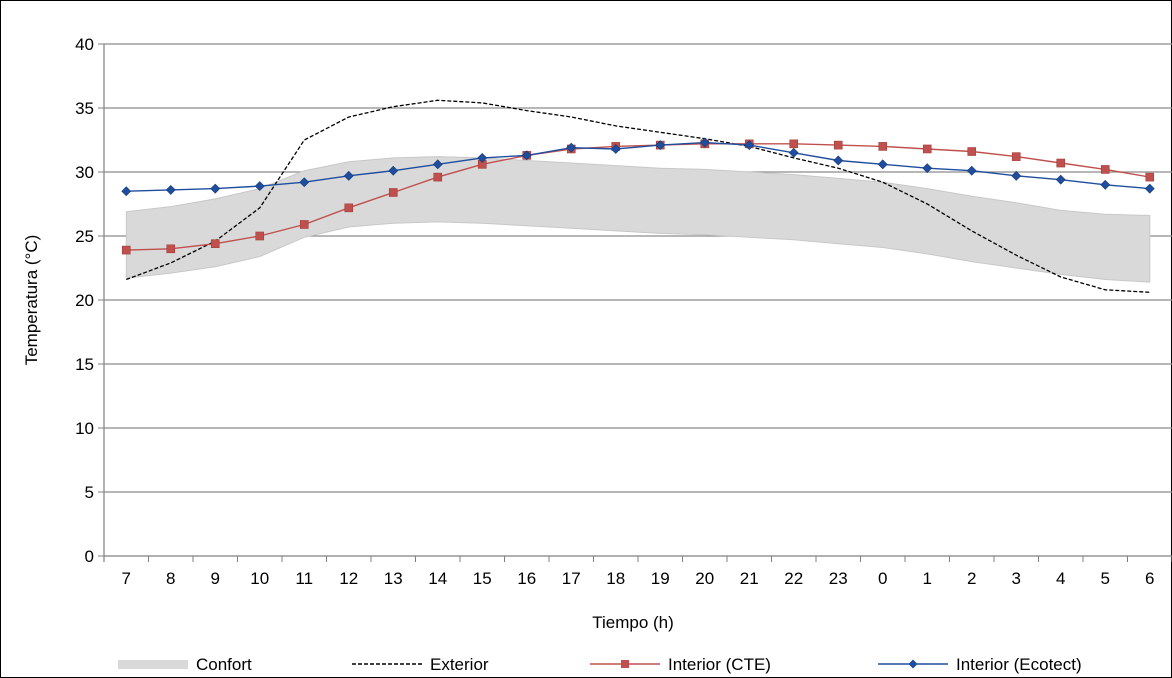 This screenshot has height=678, width=1172. I want to click on x-tick-label: 15, so click(482, 578).